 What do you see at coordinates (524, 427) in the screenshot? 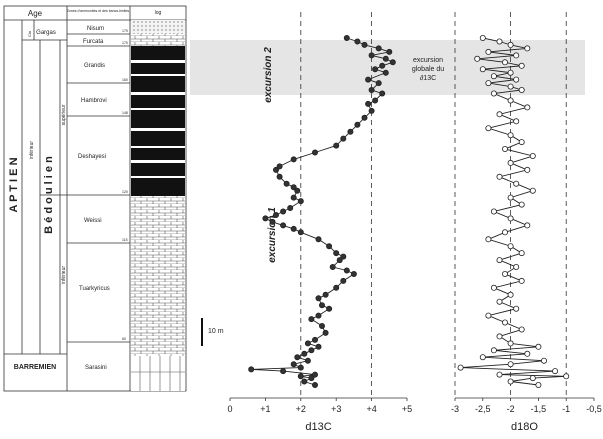
I see `d18o-axis-label: d18O` at bounding box center [524, 427].